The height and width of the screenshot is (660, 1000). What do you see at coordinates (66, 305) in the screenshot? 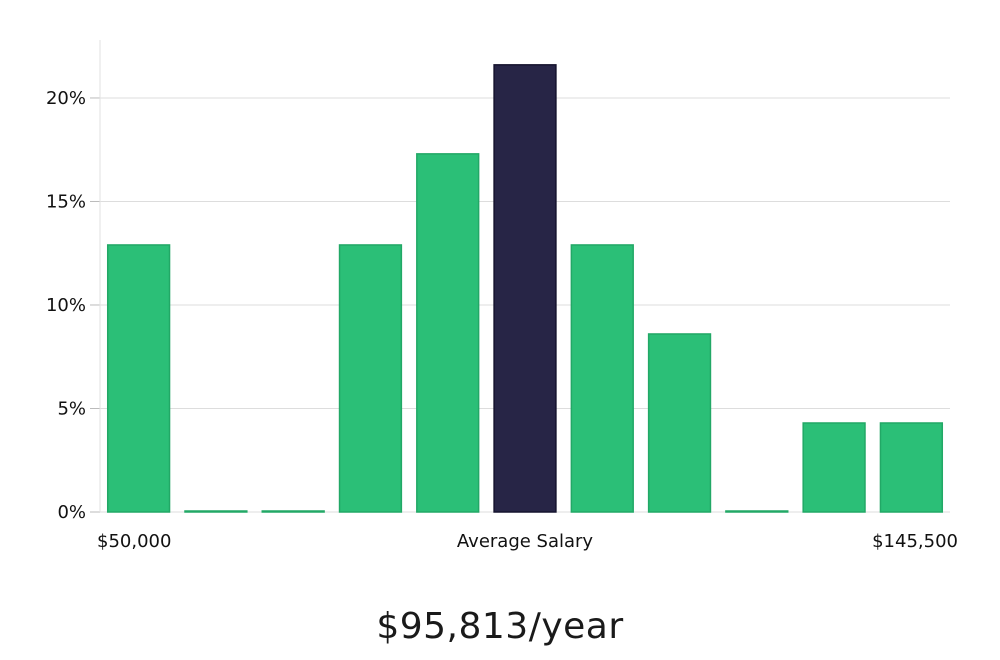
I see `y-tick-label-10: 10%` at bounding box center [66, 305].